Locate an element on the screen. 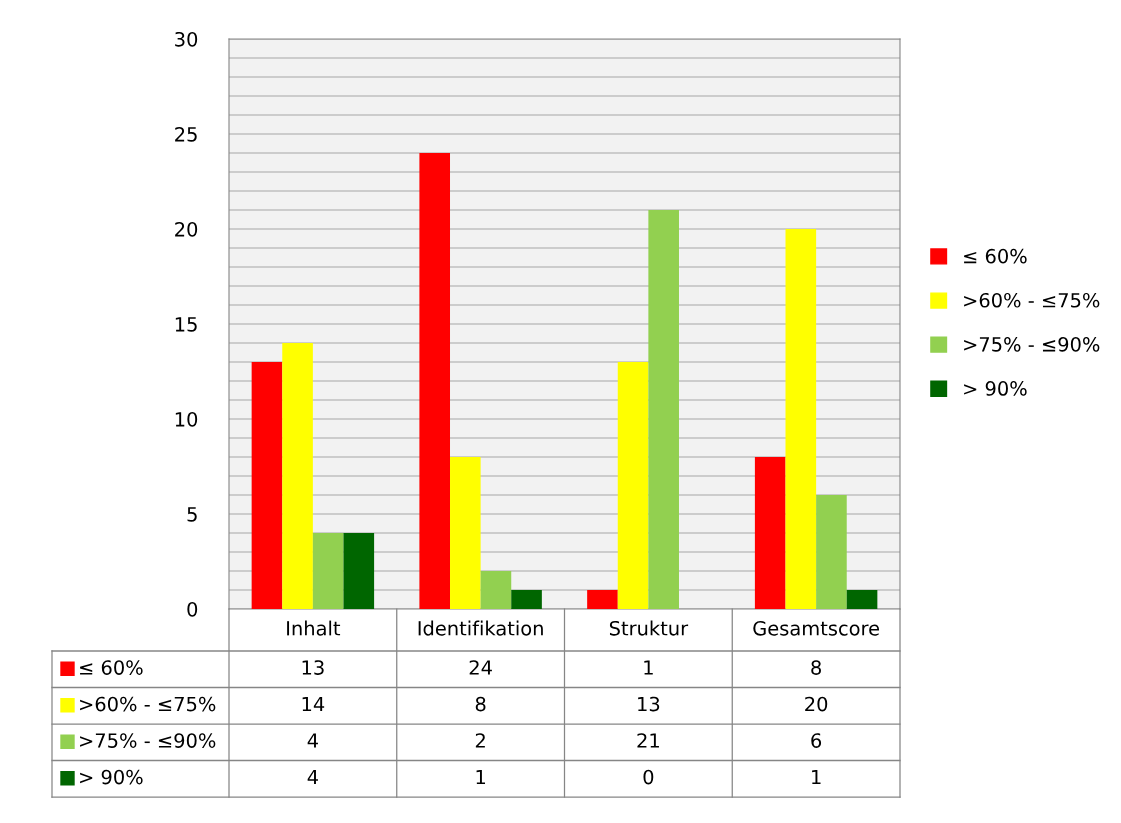 This screenshot has width=1121, height=823. legend-label: > 90% is located at coordinates (995, 388).